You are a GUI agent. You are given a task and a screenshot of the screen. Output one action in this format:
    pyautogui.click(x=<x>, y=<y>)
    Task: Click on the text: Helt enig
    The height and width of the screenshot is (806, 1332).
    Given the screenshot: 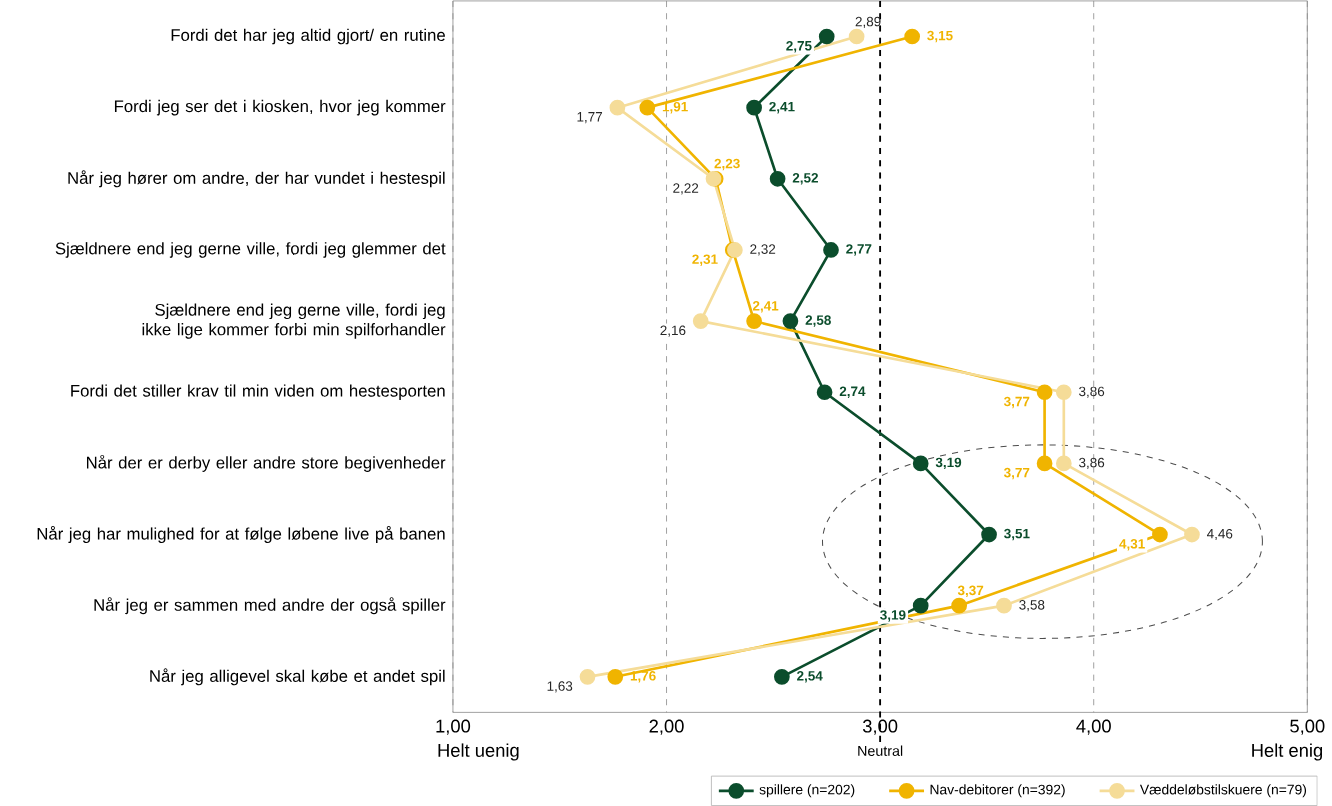 What is the action you would take?
    pyautogui.click(x=1287, y=752)
    